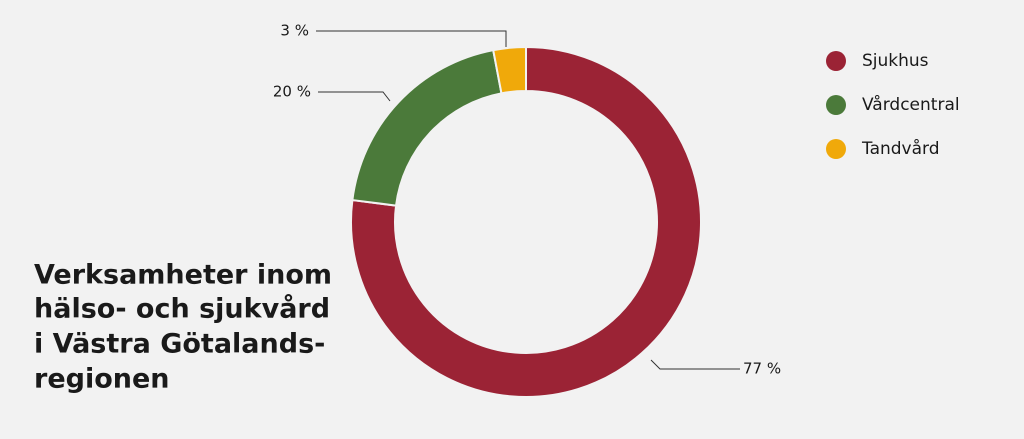 The height and width of the screenshot is (439, 1024). Describe the element at coordinates (183, 275) in the screenshot. I see `chart-title-line: Verksamheter inom` at that location.